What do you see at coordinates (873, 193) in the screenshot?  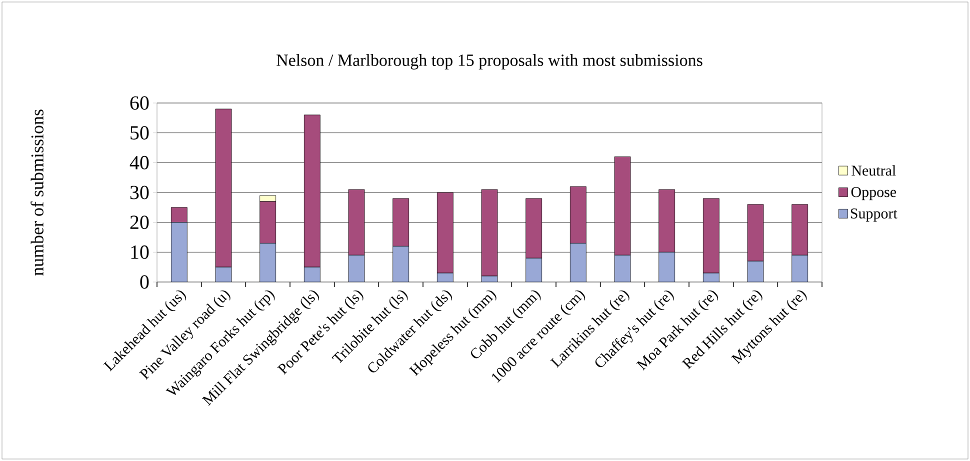 I see `legend-label: Oppose` at bounding box center [873, 193].